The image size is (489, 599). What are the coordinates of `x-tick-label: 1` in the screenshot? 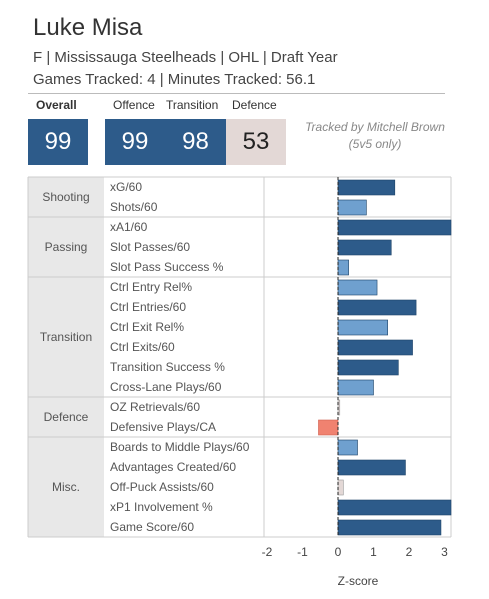 It's located at (373, 552).